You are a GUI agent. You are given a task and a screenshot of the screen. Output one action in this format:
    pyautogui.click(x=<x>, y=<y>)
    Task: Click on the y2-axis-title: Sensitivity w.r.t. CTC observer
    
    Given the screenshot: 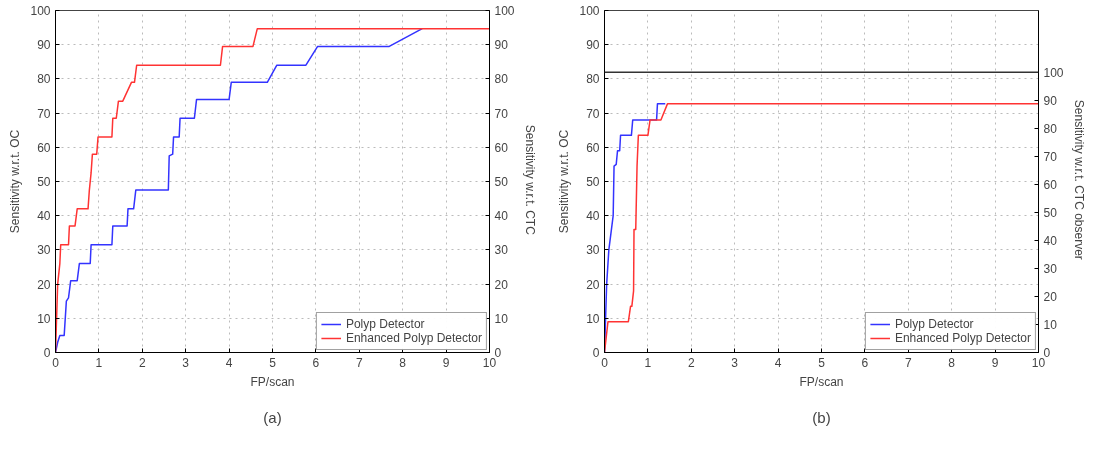 What is the action you would take?
    pyautogui.click(x=1078, y=179)
    